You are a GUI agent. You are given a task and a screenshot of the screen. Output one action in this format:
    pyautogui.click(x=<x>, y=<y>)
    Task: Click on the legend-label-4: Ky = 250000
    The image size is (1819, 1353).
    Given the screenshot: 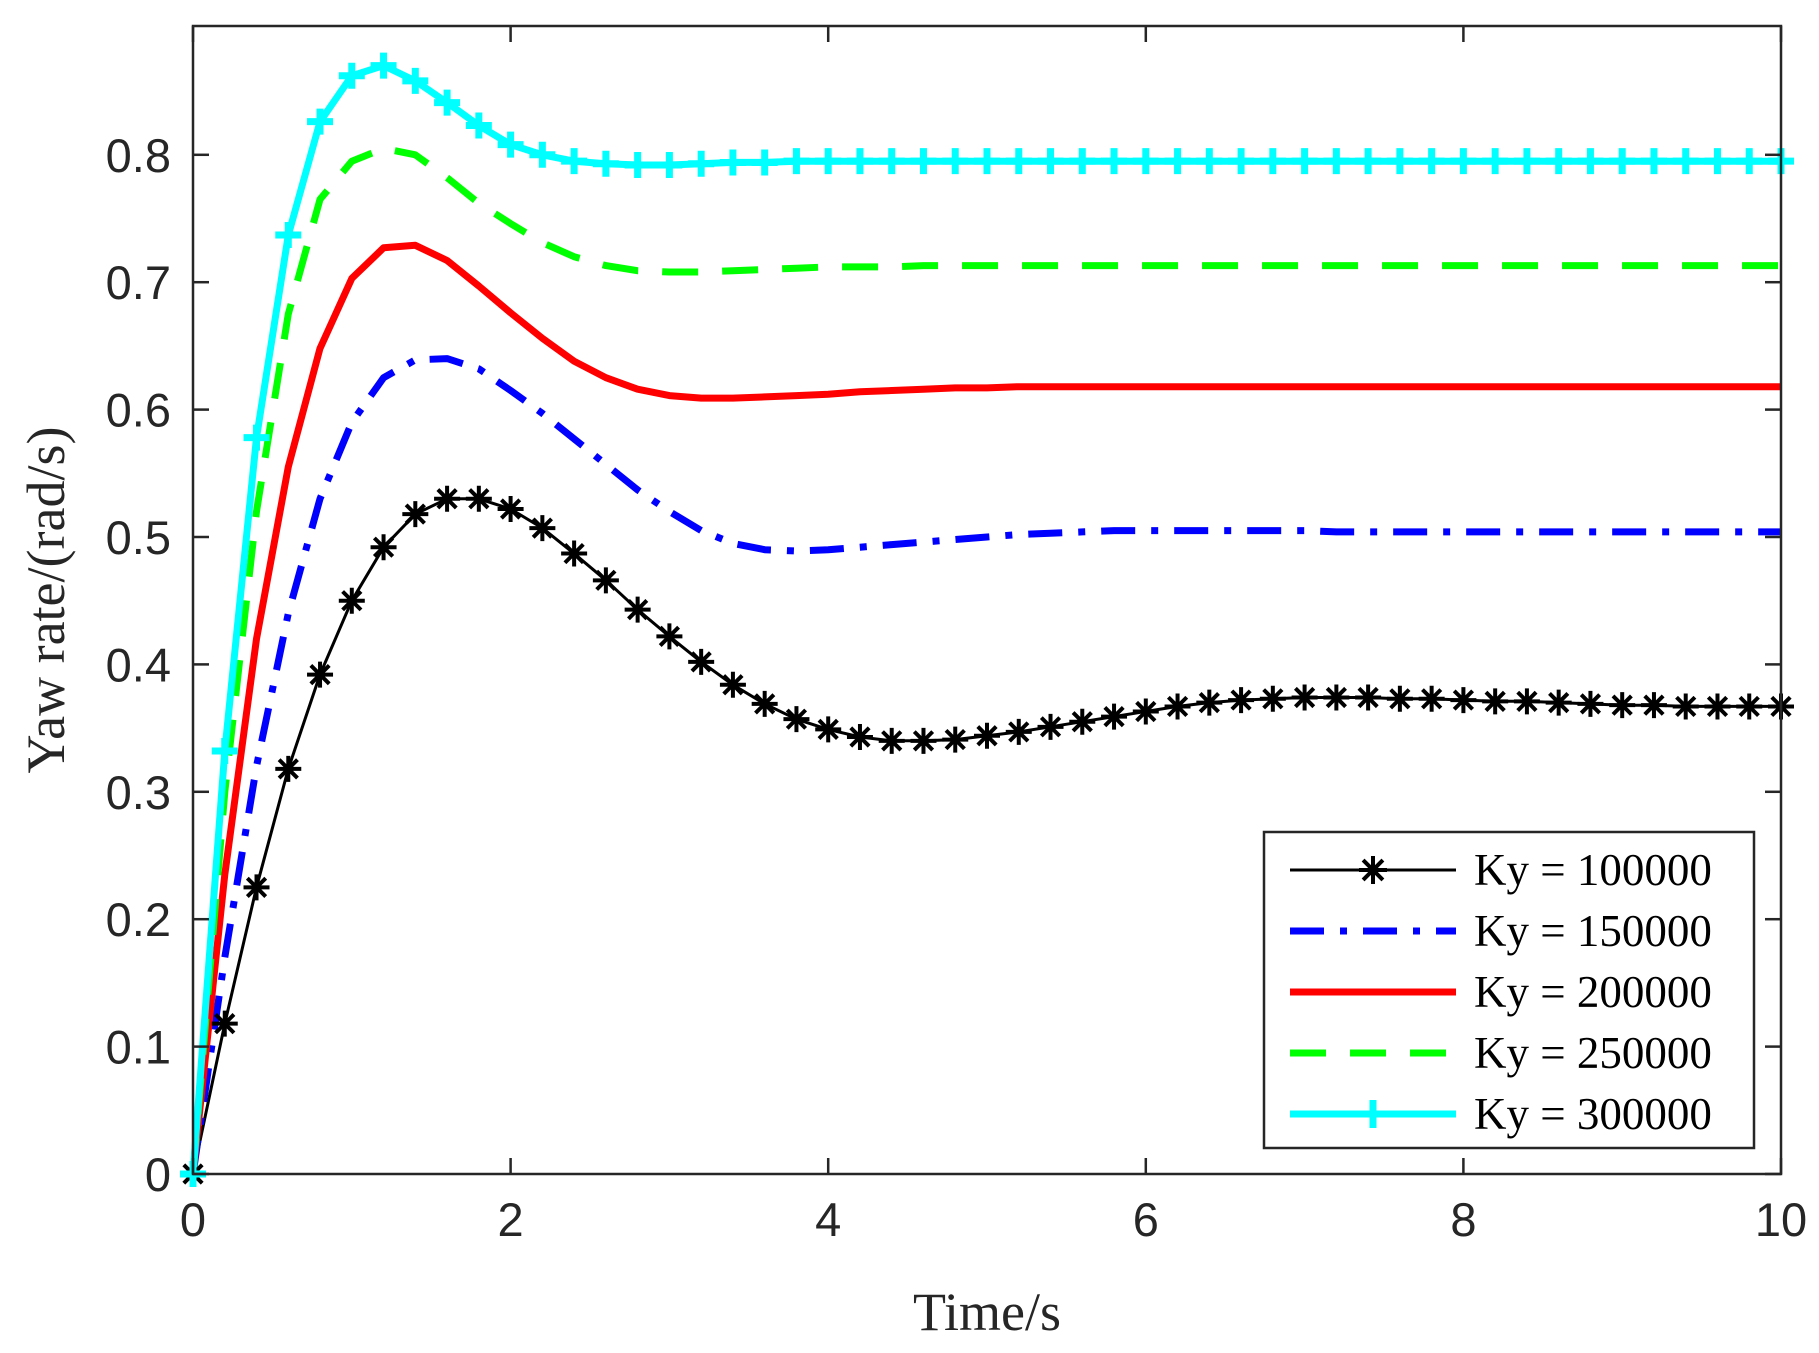 What is the action you would take?
    pyautogui.click(x=1593, y=1053)
    